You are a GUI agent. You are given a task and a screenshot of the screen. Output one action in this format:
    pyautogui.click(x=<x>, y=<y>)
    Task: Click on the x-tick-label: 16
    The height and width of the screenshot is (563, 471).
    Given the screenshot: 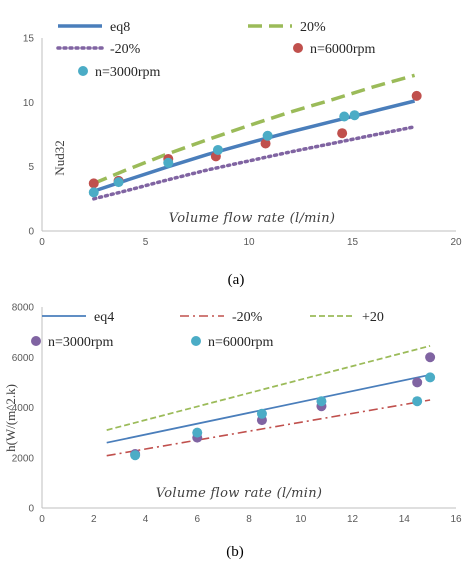 What is the action you would take?
    pyautogui.click(x=456, y=519)
    